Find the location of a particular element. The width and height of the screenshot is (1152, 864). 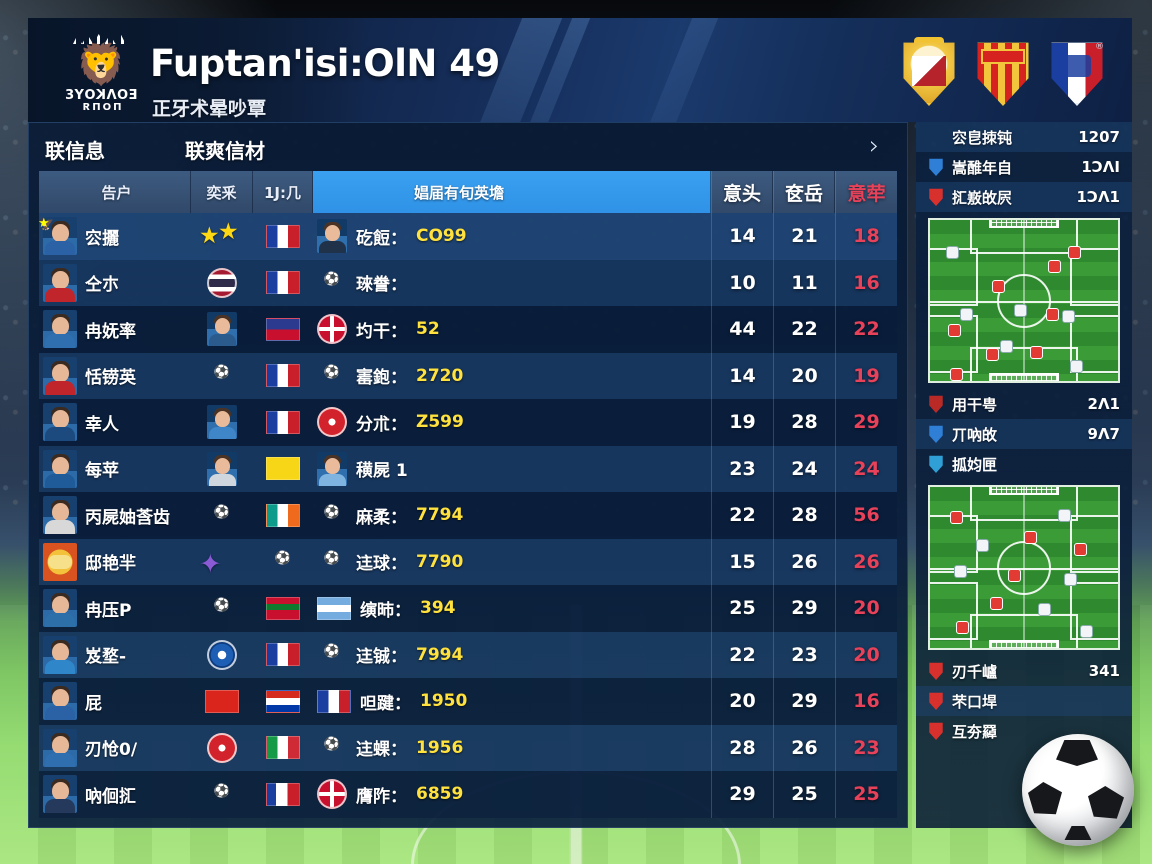

cell-stat: 穔屍 1 is located at coordinates (512, 469).